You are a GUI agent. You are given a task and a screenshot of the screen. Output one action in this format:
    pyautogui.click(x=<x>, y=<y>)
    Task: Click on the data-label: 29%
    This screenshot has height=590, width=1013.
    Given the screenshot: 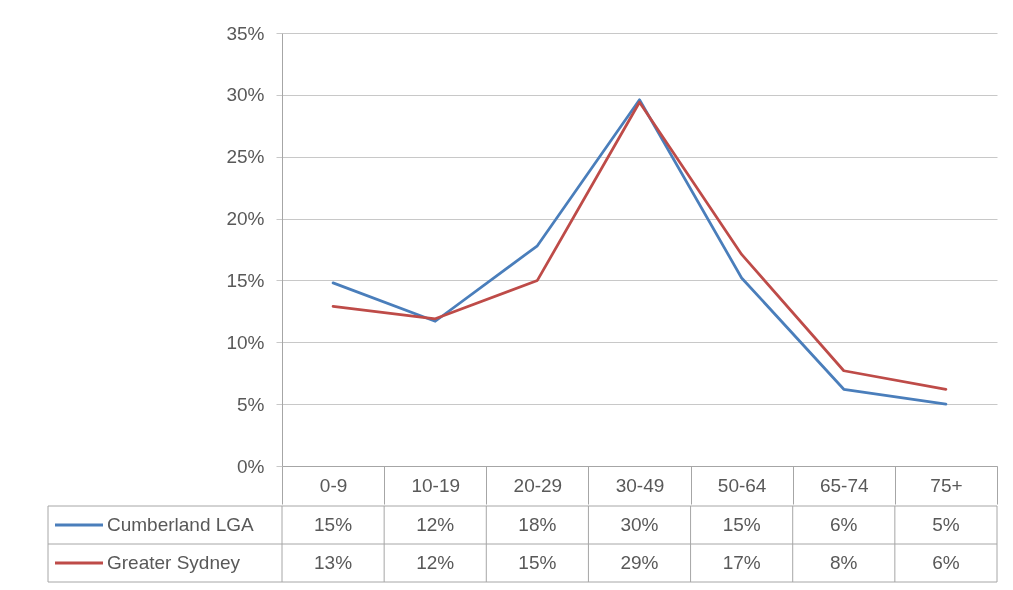 What is the action you would take?
    pyautogui.click(x=639, y=562)
    